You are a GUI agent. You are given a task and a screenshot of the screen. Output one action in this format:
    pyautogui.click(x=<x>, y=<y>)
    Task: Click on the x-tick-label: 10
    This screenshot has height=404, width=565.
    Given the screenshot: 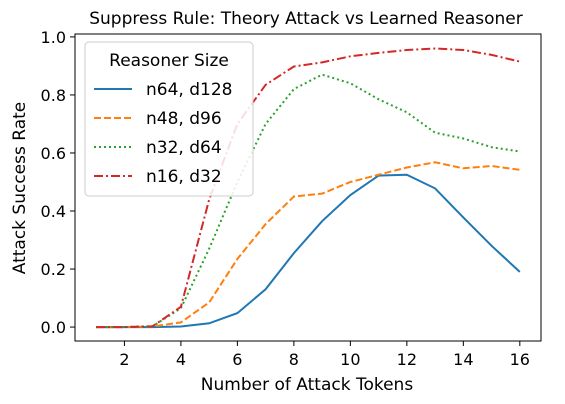 What is the action you would take?
    pyautogui.click(x=350, y=359)
    